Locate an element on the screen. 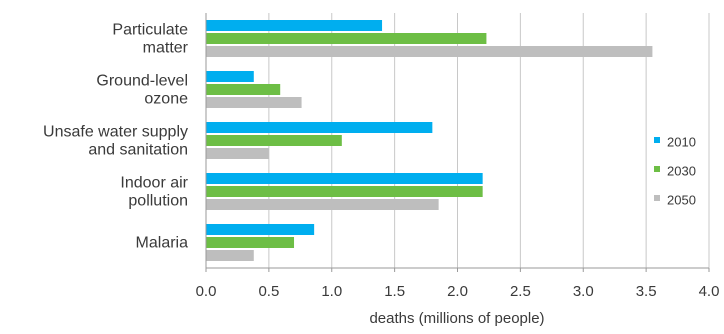 The image size is (724, 334). category-label: Particulate matter is located at coordinates (150, 39).